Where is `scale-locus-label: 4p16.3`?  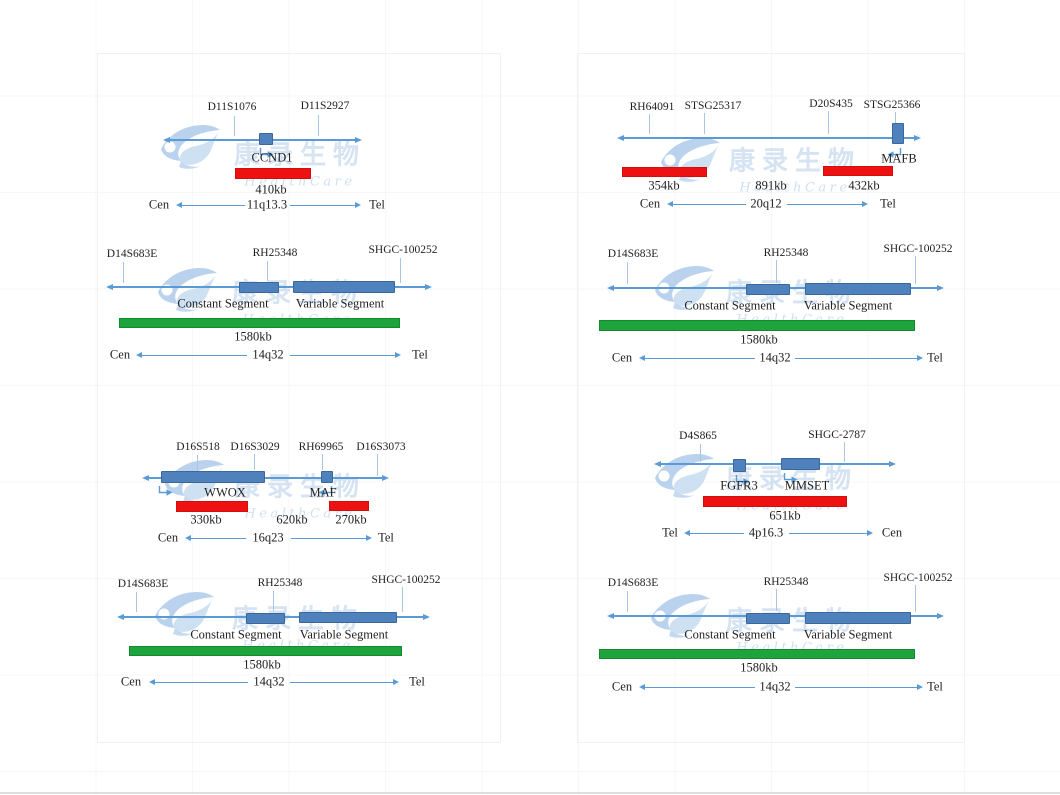
scale-locus-label: 4p16.3 is located at coordinates (766, 532).